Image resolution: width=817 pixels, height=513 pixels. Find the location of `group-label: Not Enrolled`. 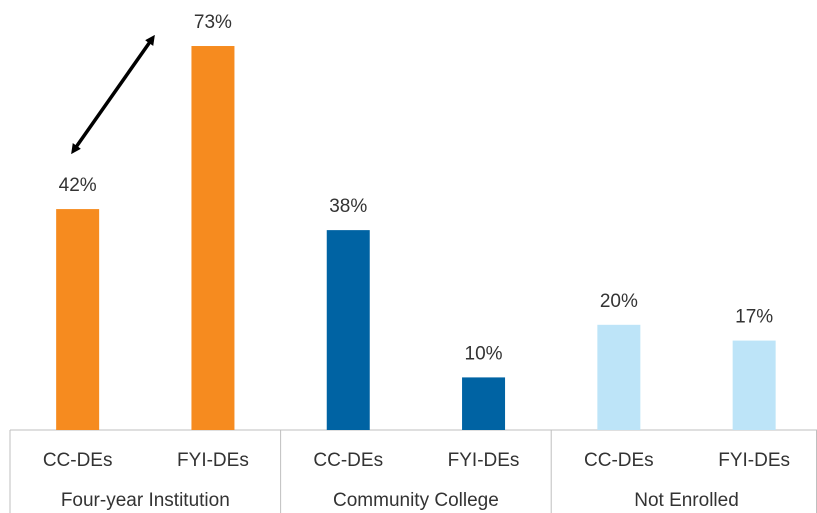

group-label: Not Enrolled is located at coordinates (686, 500).